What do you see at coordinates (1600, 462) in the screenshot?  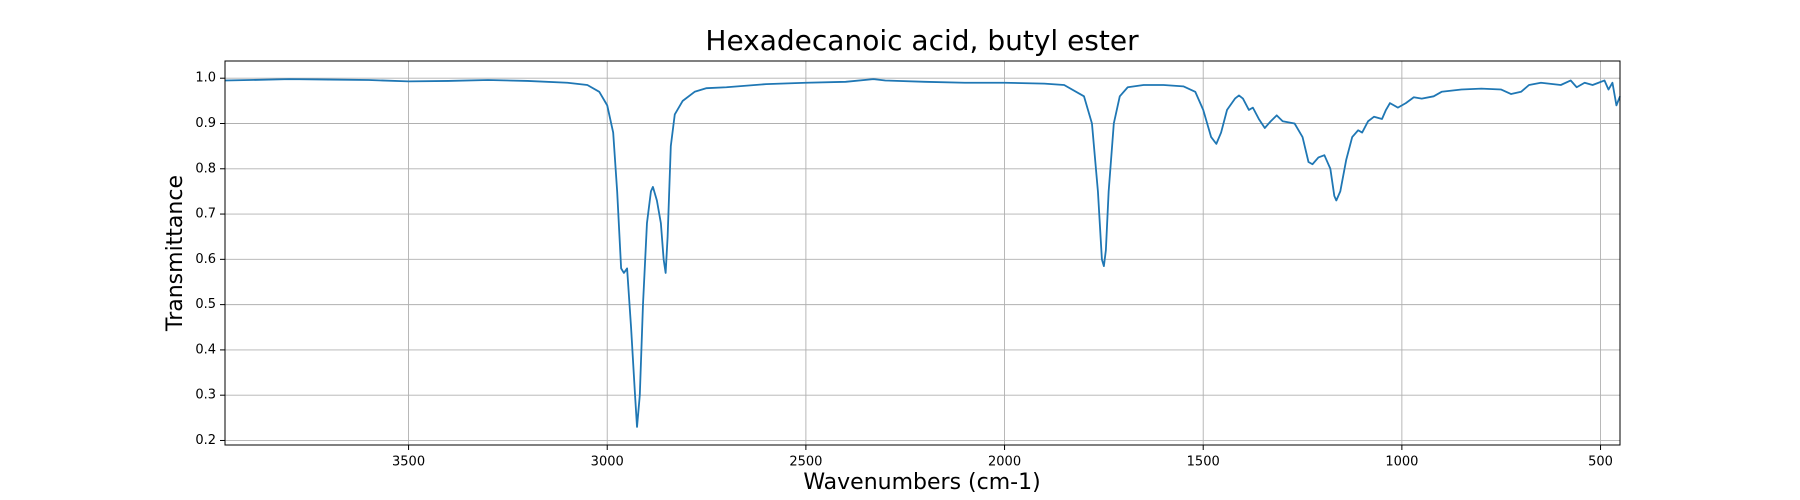 I see `x-tick-label: 500` at bounding box center [1600, 462].